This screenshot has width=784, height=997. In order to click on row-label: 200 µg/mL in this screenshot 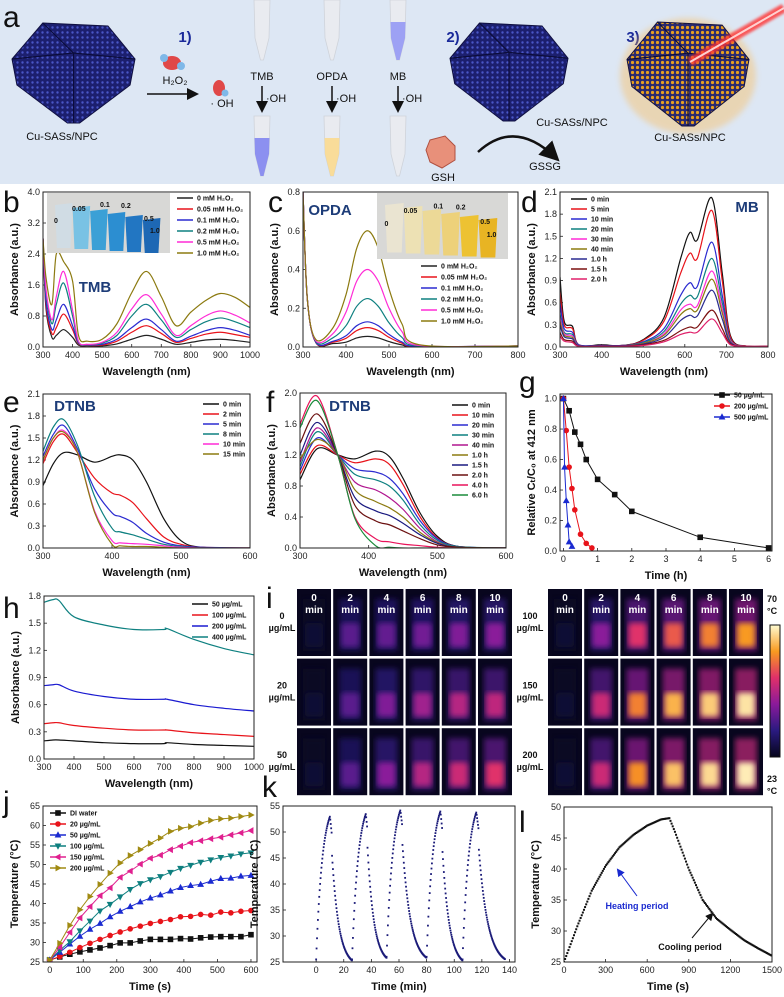, I will do `click(530, 761)`.